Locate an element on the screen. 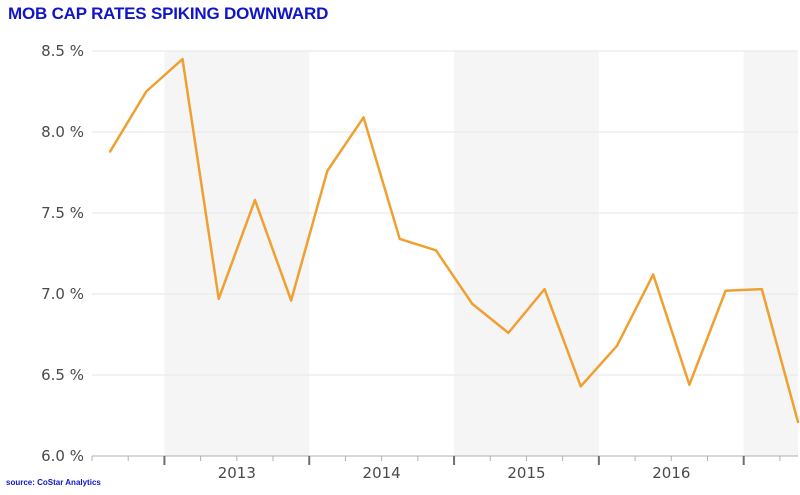  source-note: source: CoStar Analytics is located at coordinates (53, 482).